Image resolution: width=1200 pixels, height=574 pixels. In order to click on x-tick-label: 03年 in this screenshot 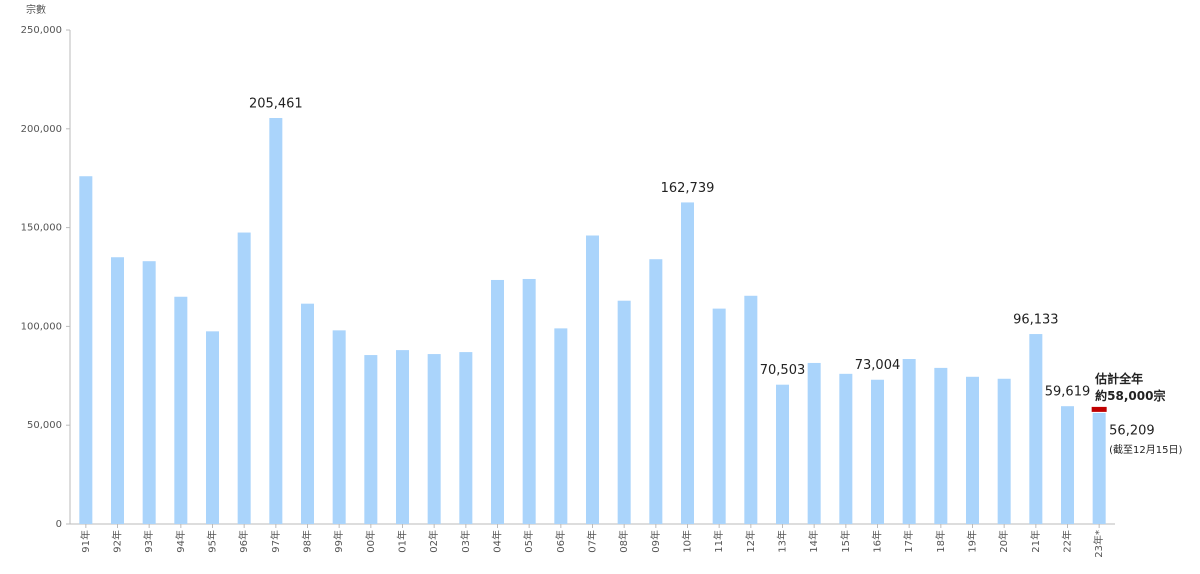, I will do `click(465, 541)`.